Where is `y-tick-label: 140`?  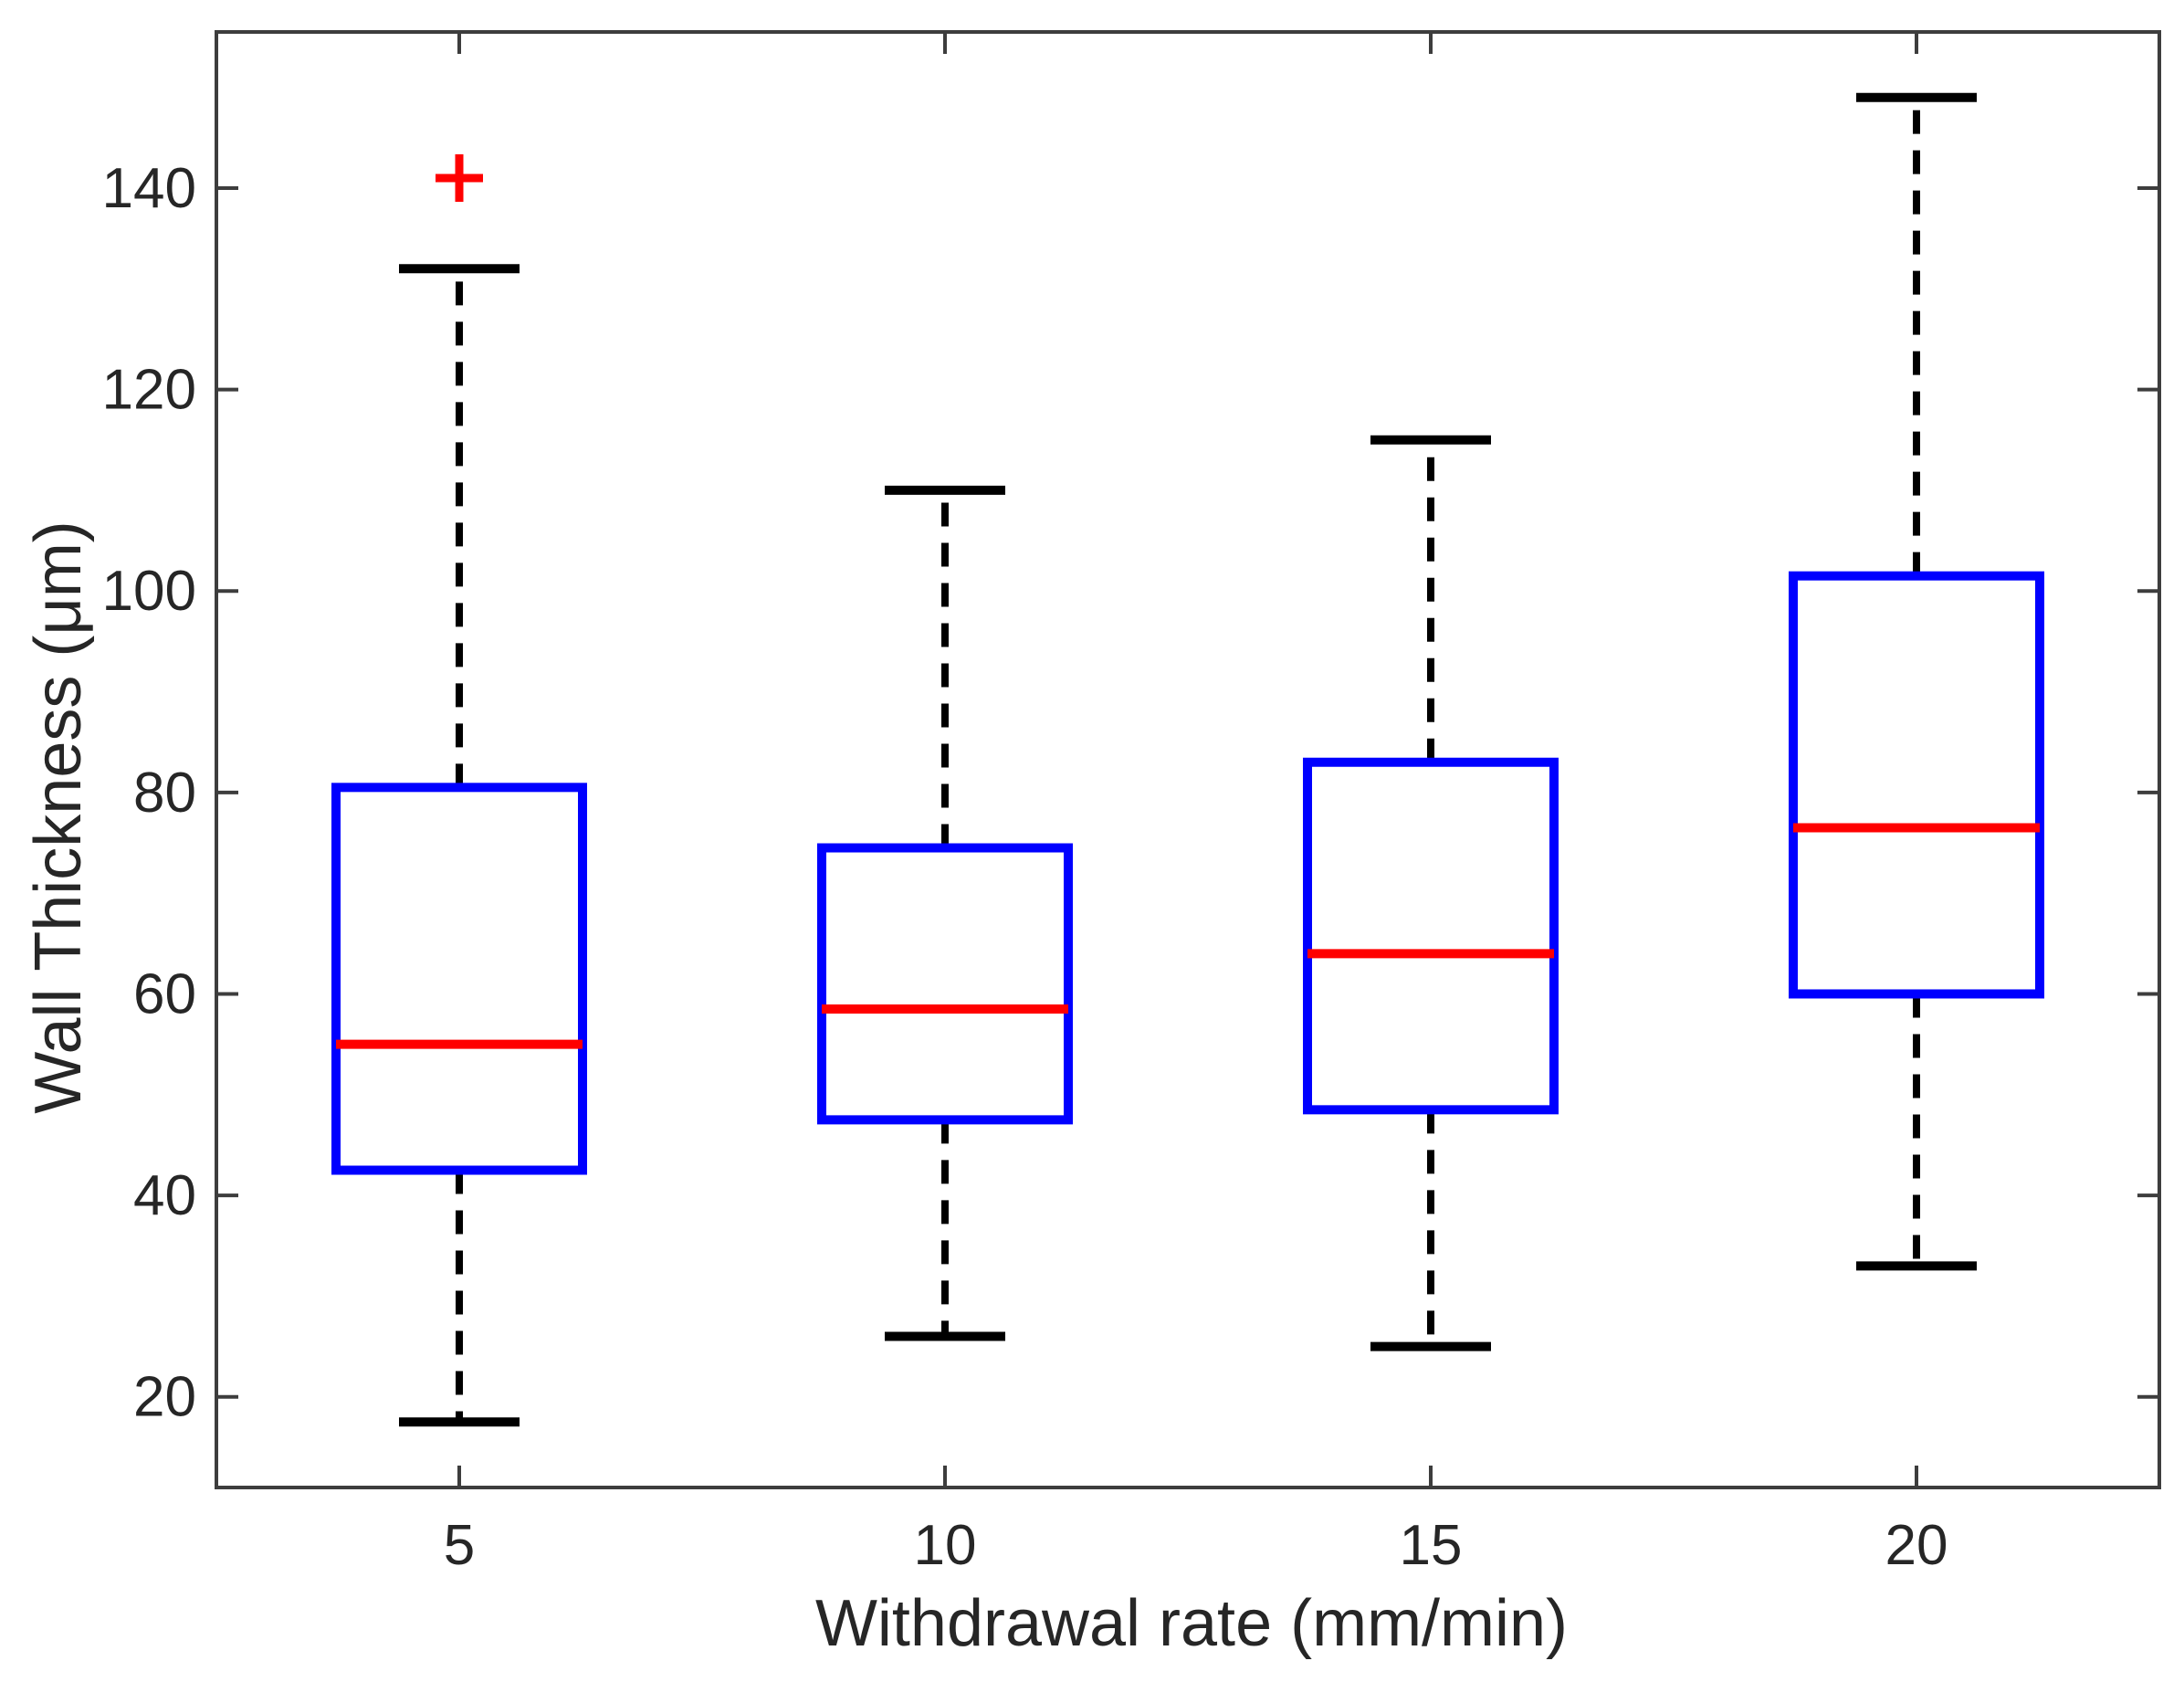
y-tick-label: 140 is located at coordinates (149, 188).